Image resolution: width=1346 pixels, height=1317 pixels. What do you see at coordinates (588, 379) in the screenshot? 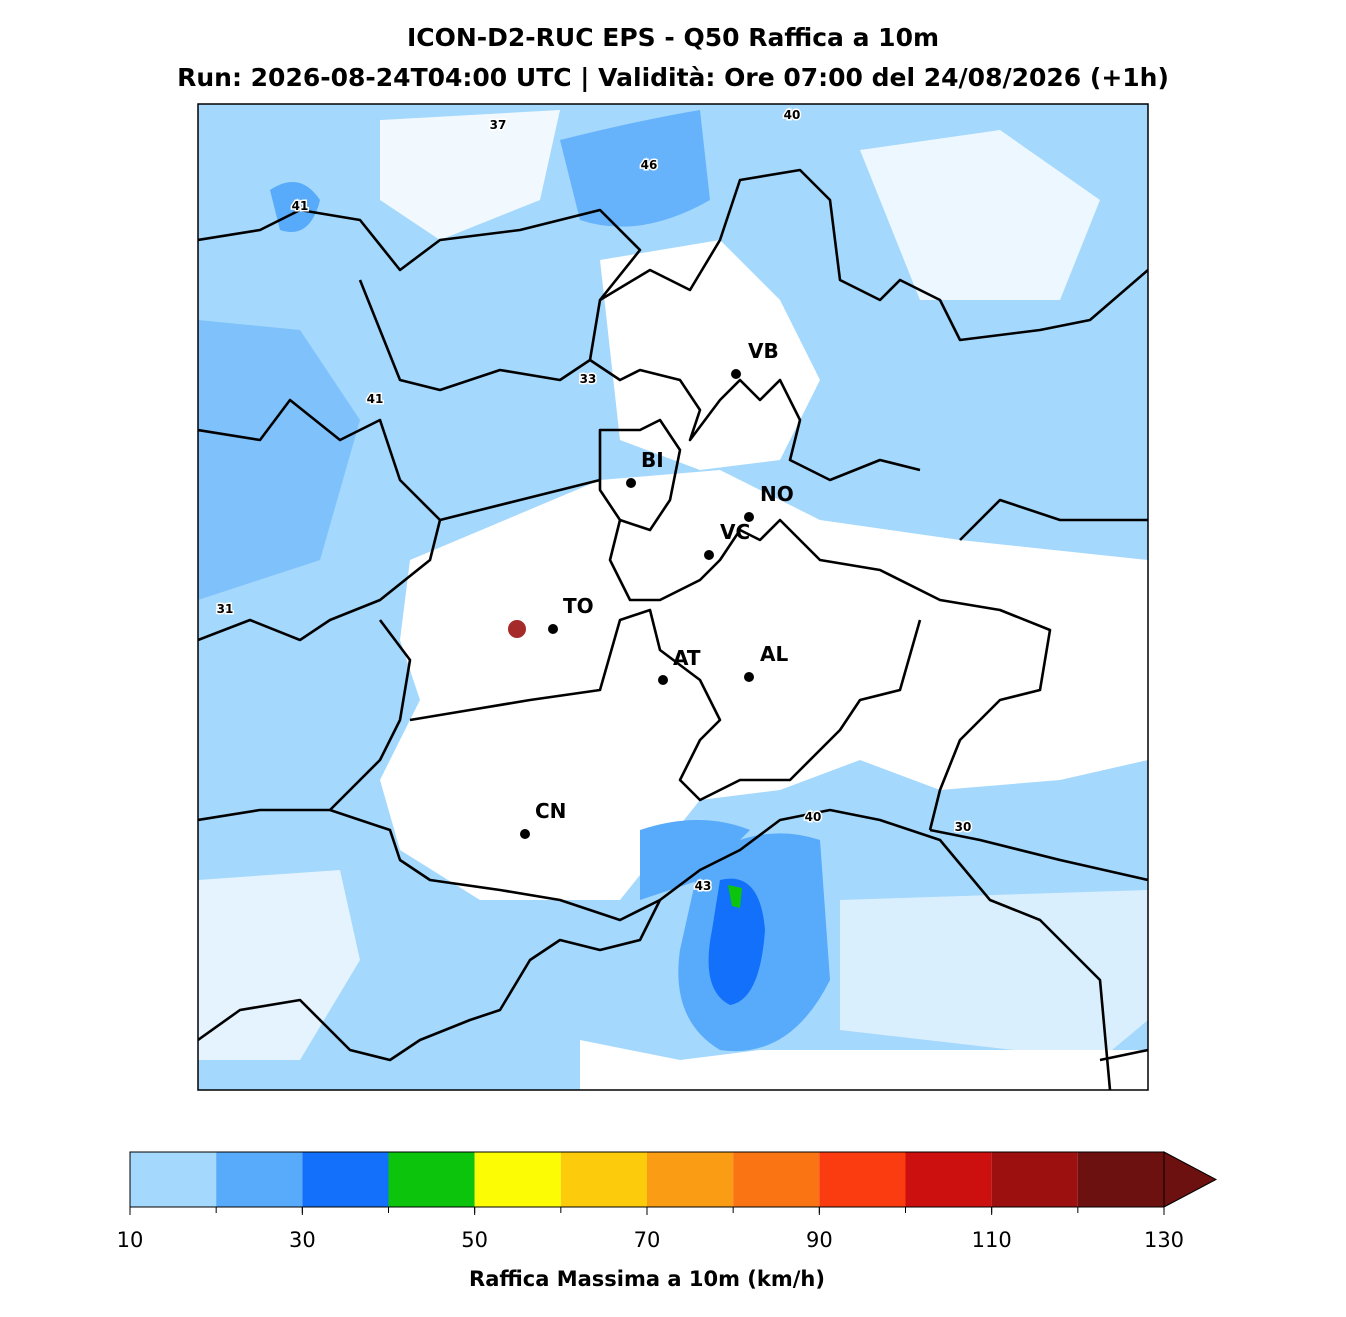
I see `contour-label: 33` at bounding box center [588, 379].